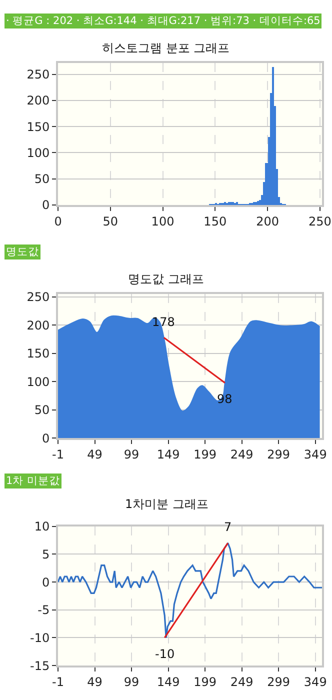  What do you see at coordinates (166, 504) in the screenshot?
I see `chart-title: 1차미분 그래프` at bounding box center [166, 504].